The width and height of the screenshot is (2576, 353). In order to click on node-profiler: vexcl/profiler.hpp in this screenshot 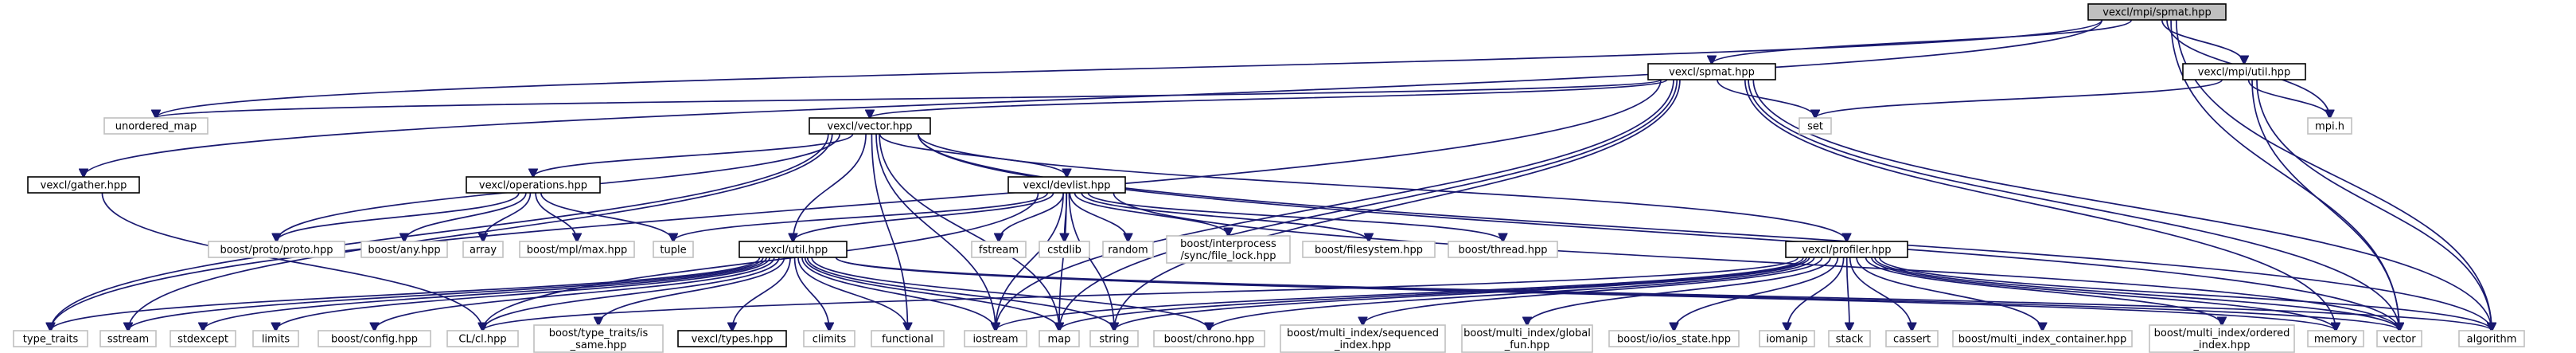, I will do `click(1847, 250)`.